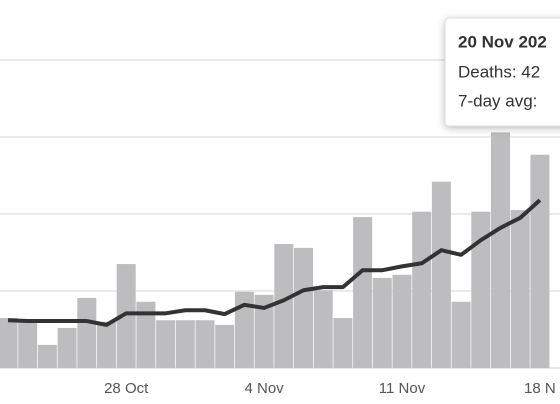 Image resolution: width=560 pixels, height=404 pixels. What do you see at coordinates (540, 388) in the screenshot?
I see `x-tick-label: 18 N` at bounding box center [540, 388].